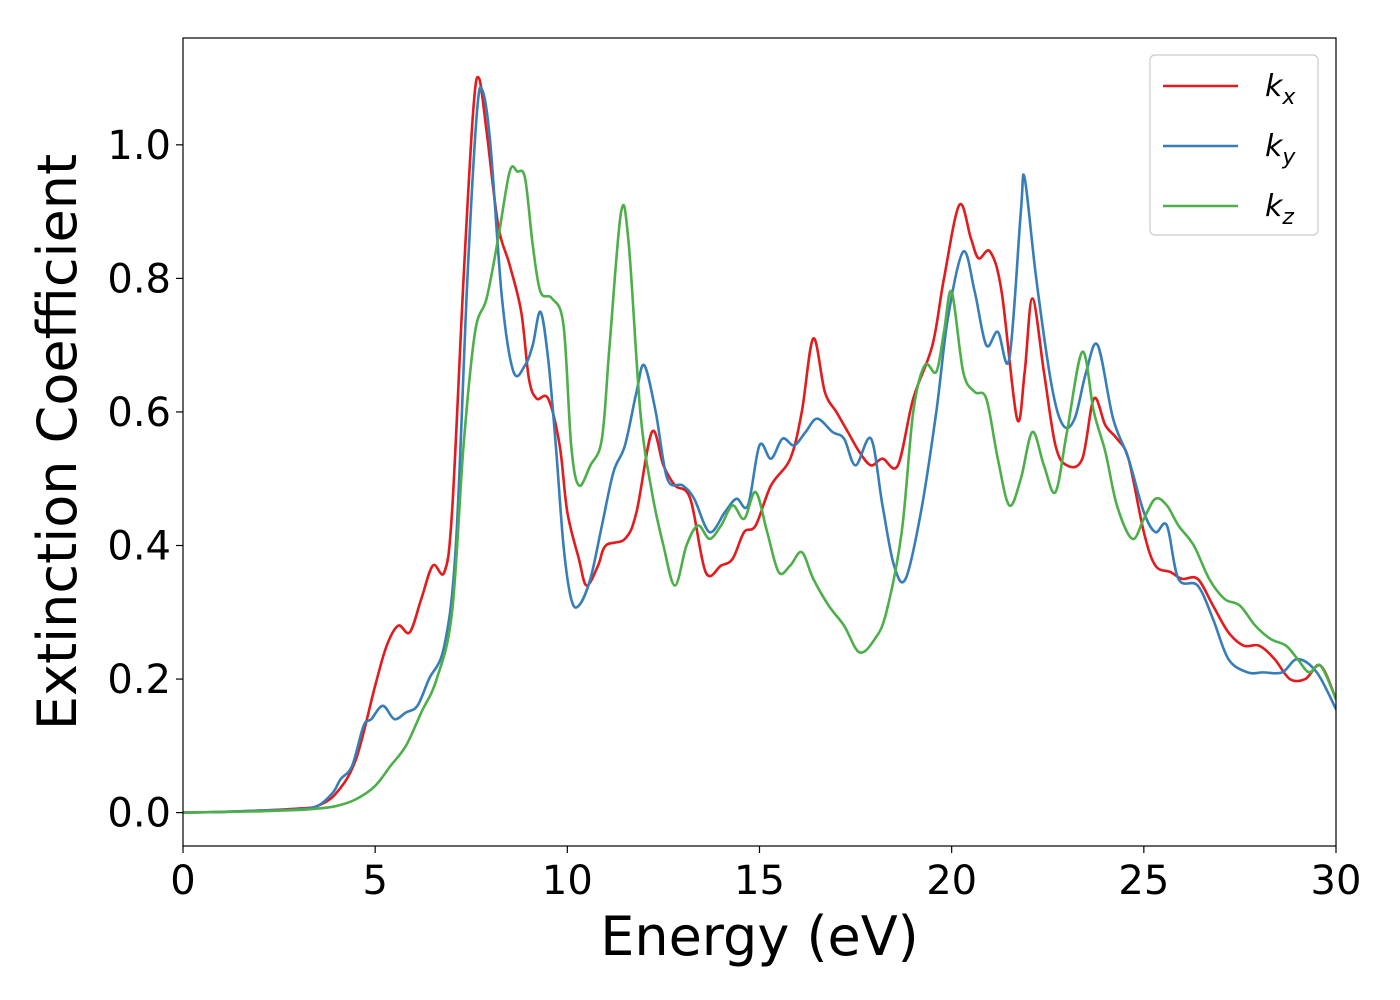  I want to click on y-tick-label: 1.0, so click(139, 146).